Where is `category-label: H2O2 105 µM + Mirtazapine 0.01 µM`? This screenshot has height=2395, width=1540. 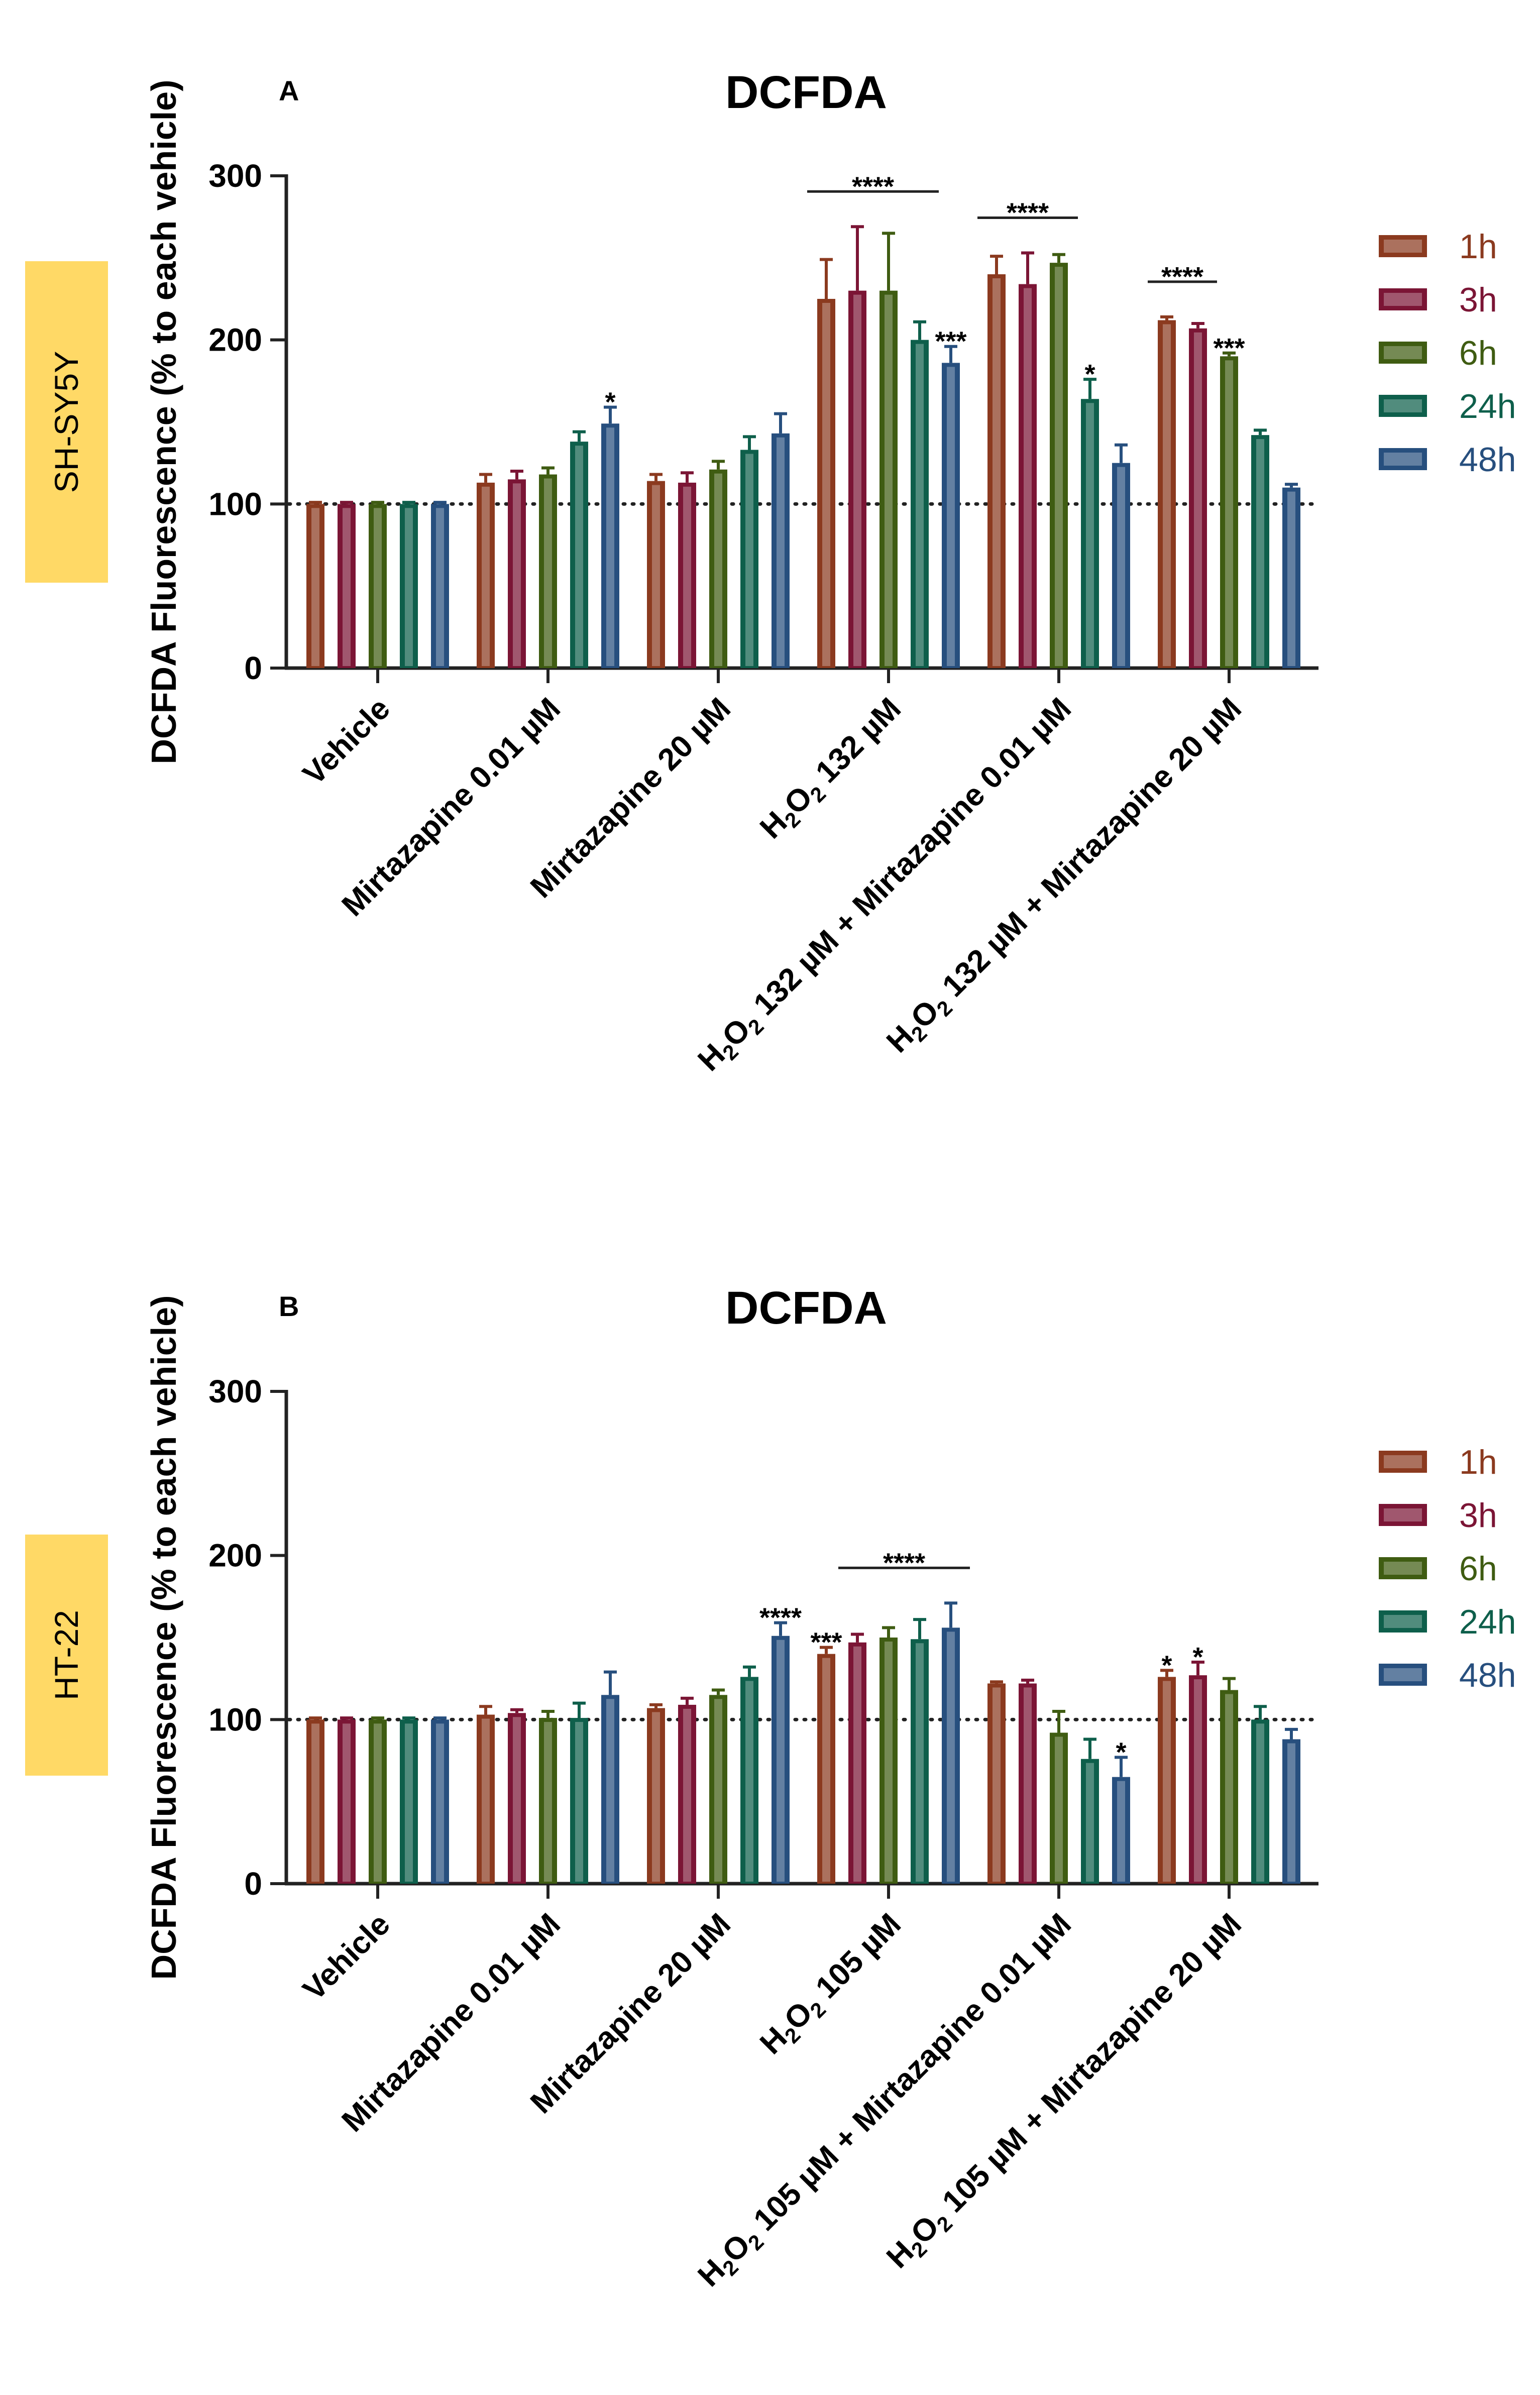
category-label: H2O2 105 µM + Mirtazapine 0.01 µM is located at coordinates (885, 2101).